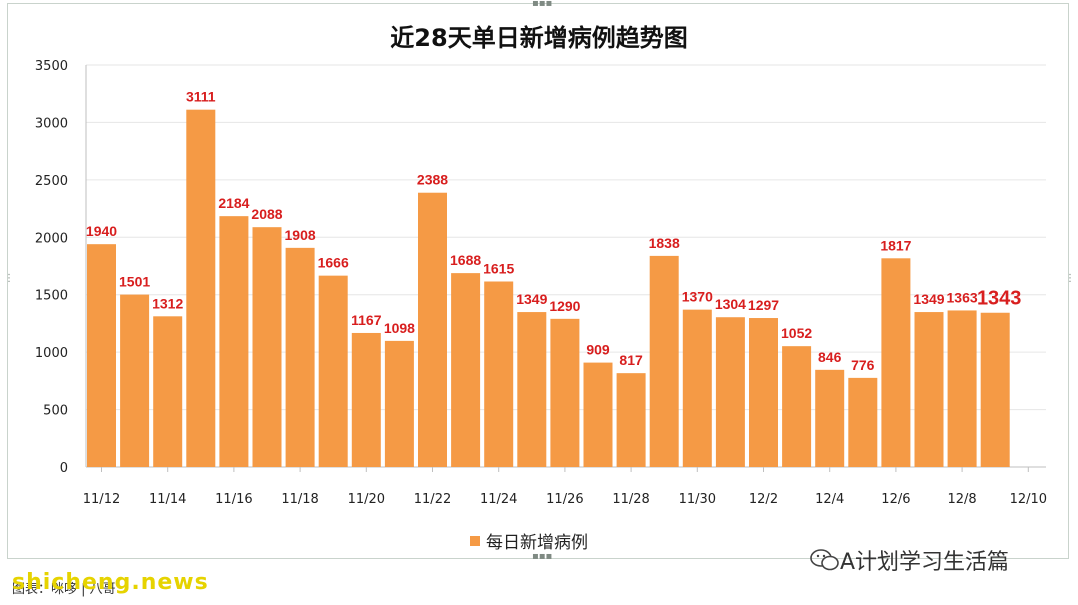  I want to click on data-label: 846, so click(830, 357).